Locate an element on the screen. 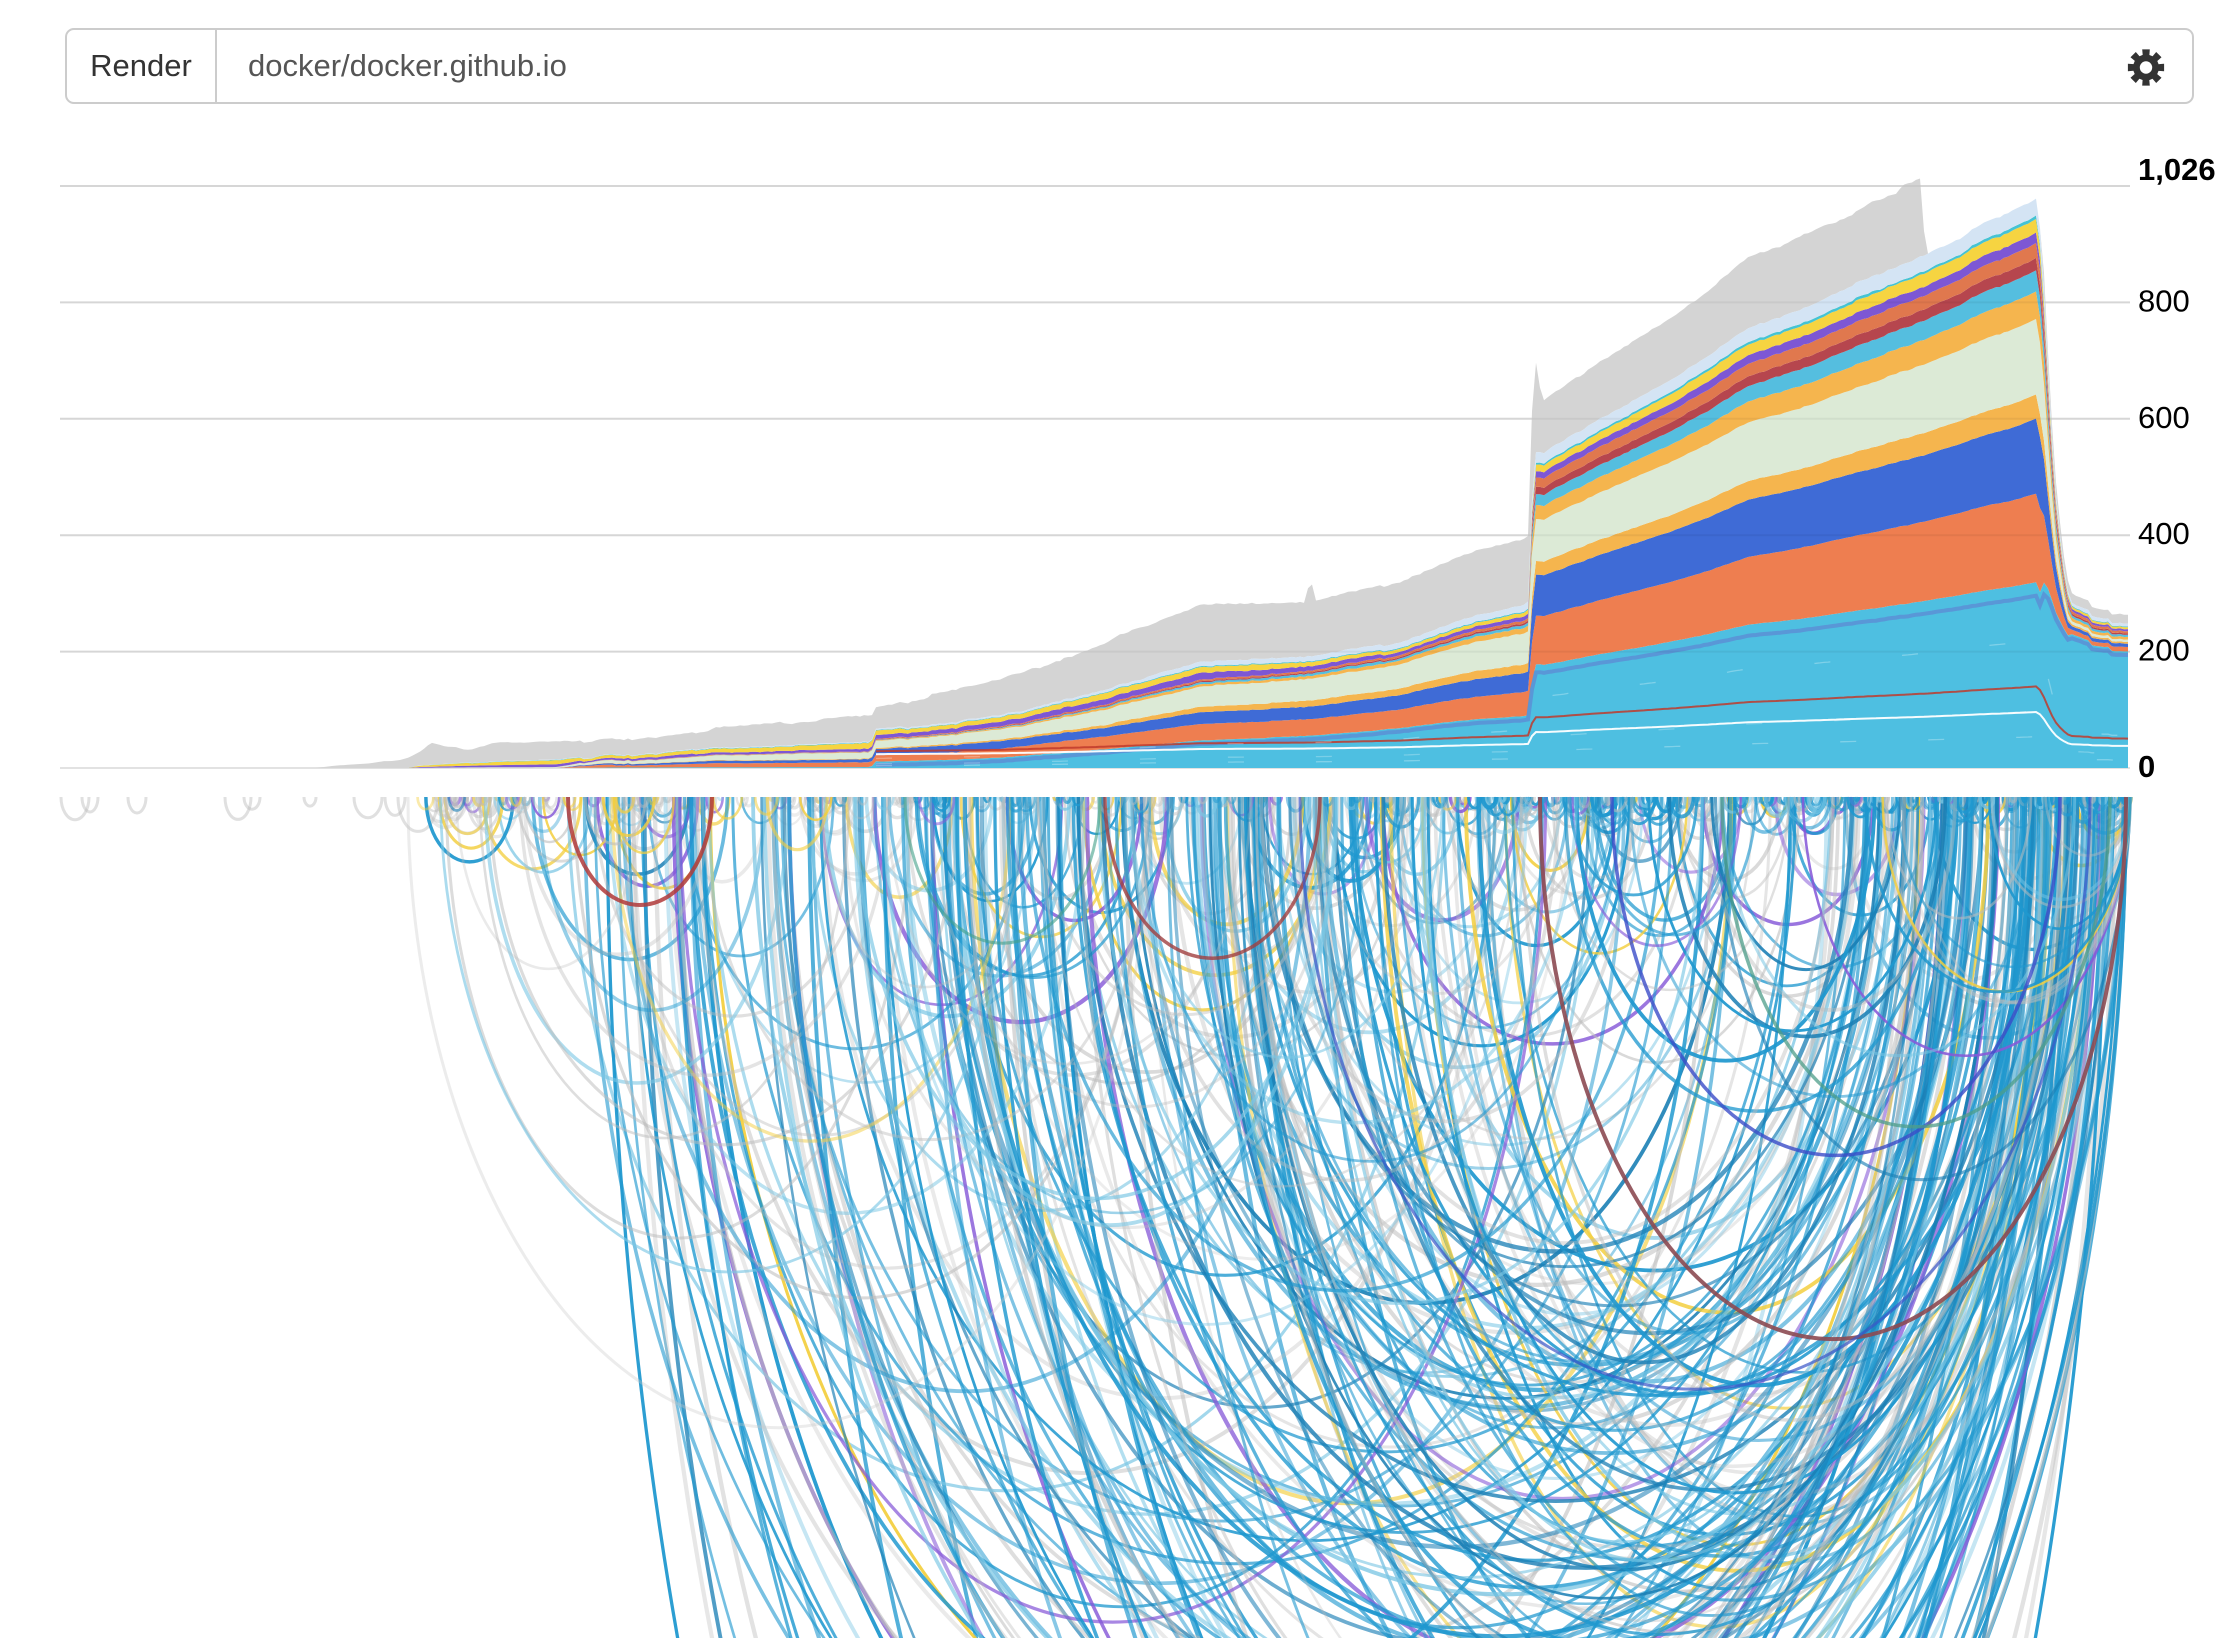 The image size is (2216, 1638). svg-text: 600 is located at coordinates (2164, 417).